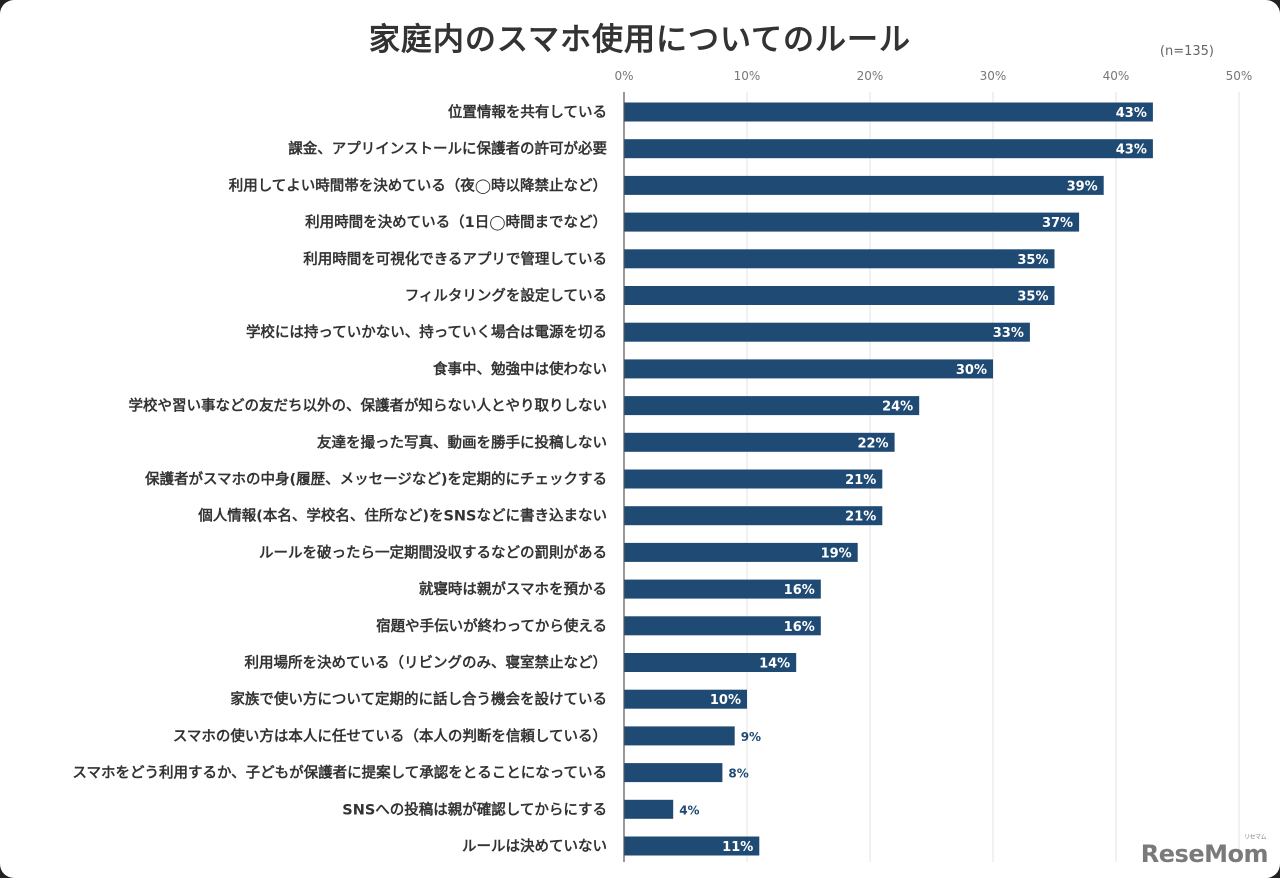 The height and width of the screenshot is (878, 1280). Describe the element at coordinates (433, 552) in the screenshot. I see `category-label: ルールを破ったら一定期間没収するなどの罰則がある` at that location.